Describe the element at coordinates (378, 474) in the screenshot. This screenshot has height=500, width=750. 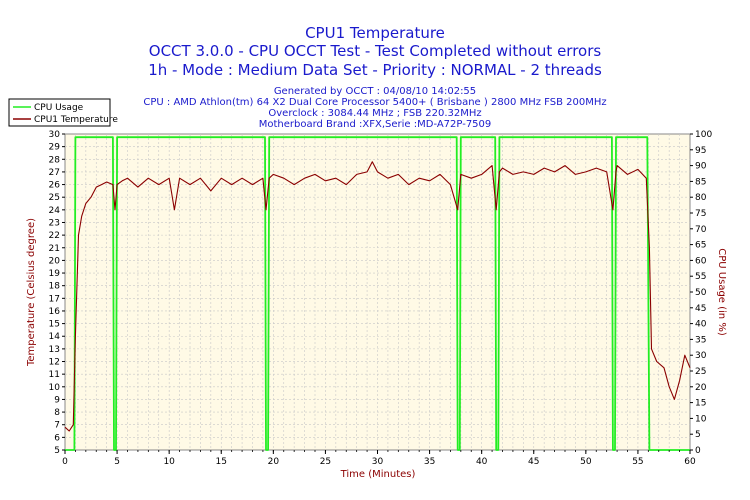
I see `x-axis-label: Time (Minutes)` at that location.